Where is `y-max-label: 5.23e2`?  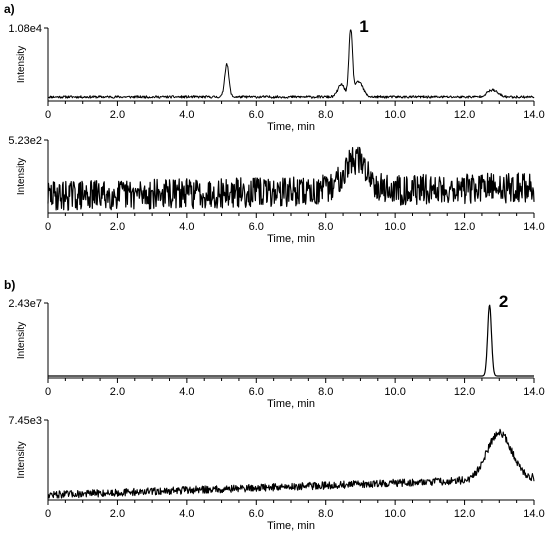 y-max-label: 5.23e2 is located at coordinates (25, 141).